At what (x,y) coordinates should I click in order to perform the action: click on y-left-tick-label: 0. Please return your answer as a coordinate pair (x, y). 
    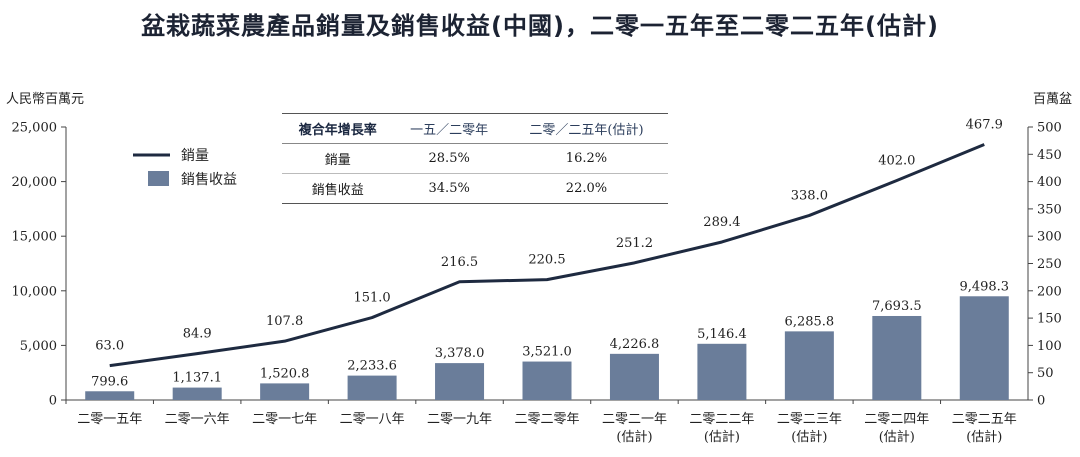
    Looking at the image, I should click on (53, 401).